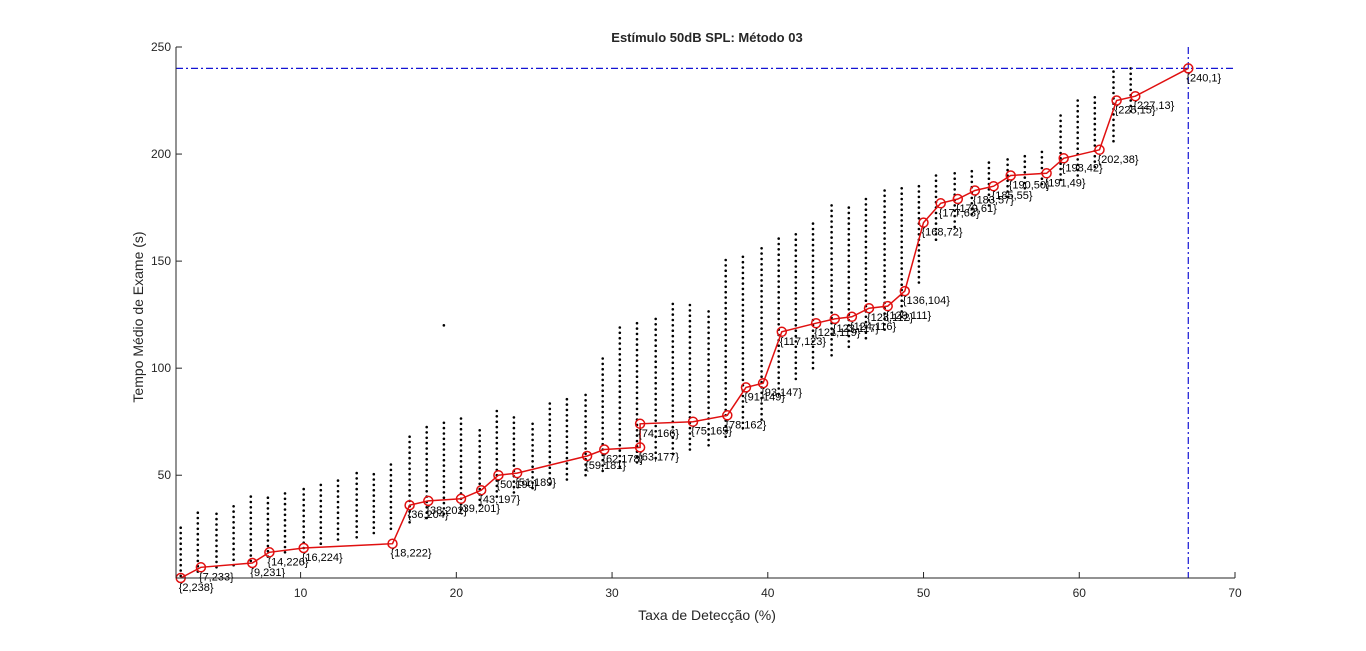 This screenshot has height=651, width=1366. Describe the element at coordinates (693, 421) in the screenshot. I see `series-marker` at that location.